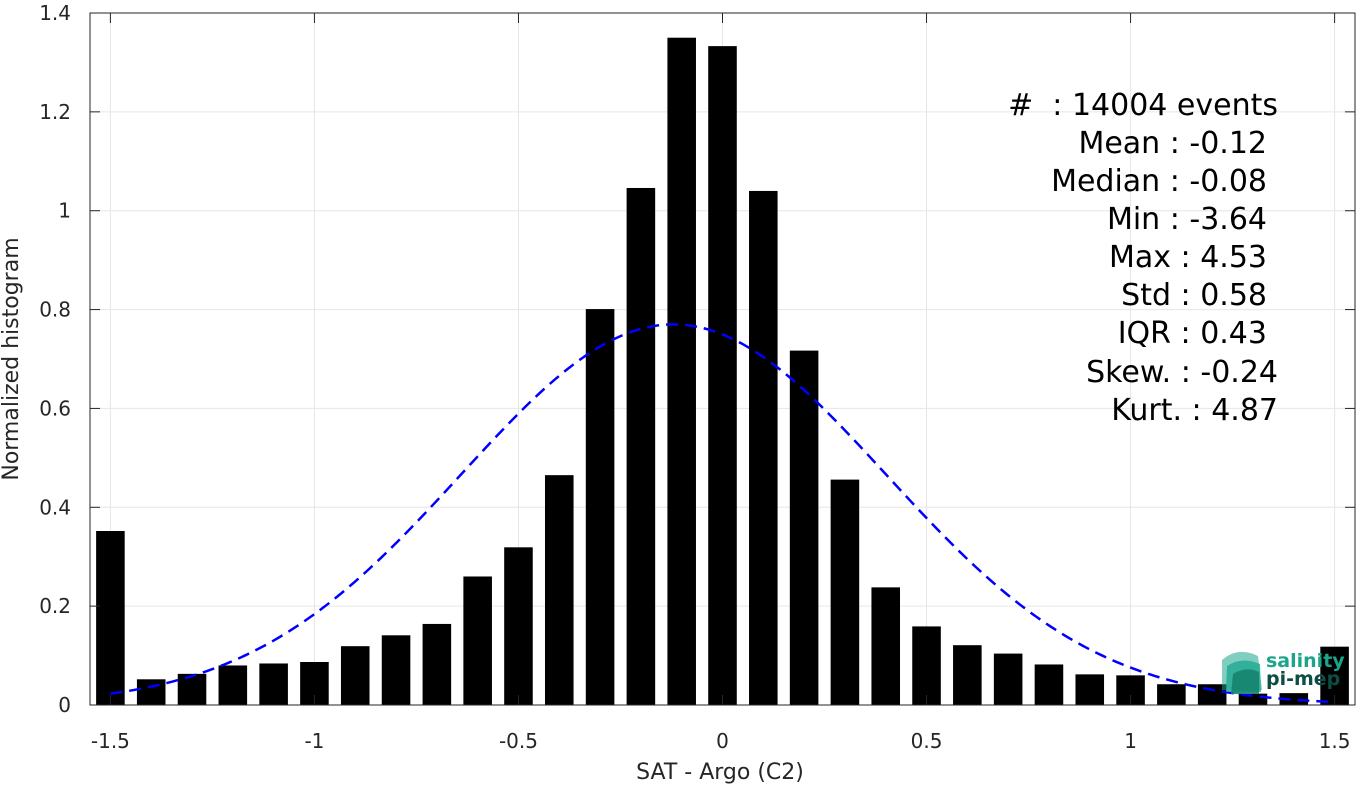 This screenshot has height=787, width=1367. Describe the element at coordinates (720, 772) in the screenshot. I see `x-axis-label: SAT - Argo (C2)` at that location.